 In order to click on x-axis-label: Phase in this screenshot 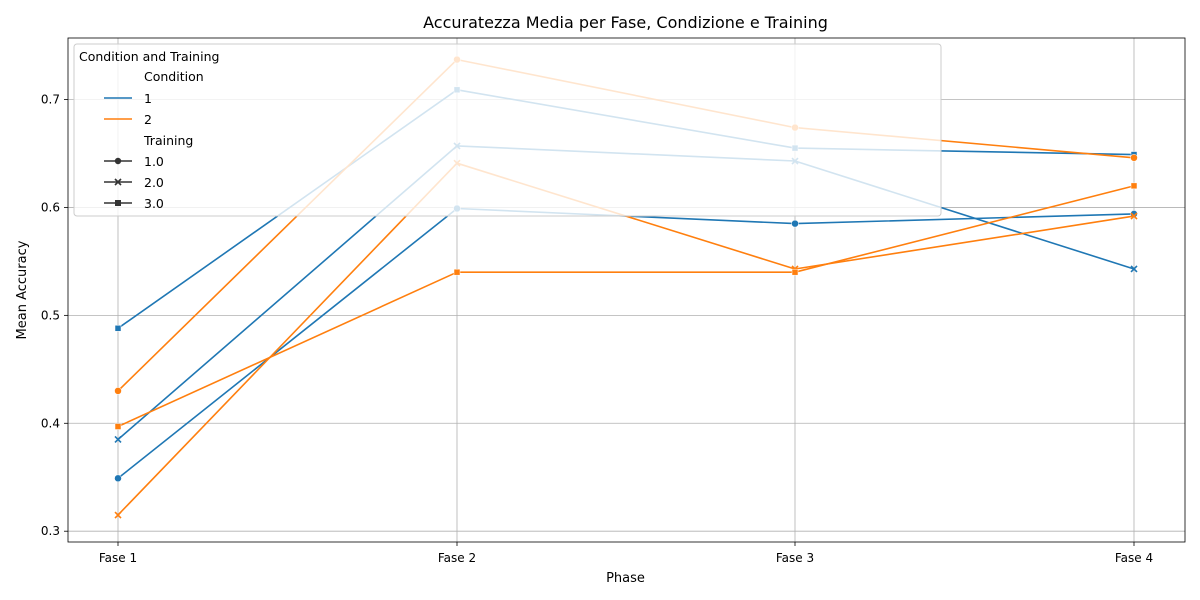, I will do `click(625, 578)`.